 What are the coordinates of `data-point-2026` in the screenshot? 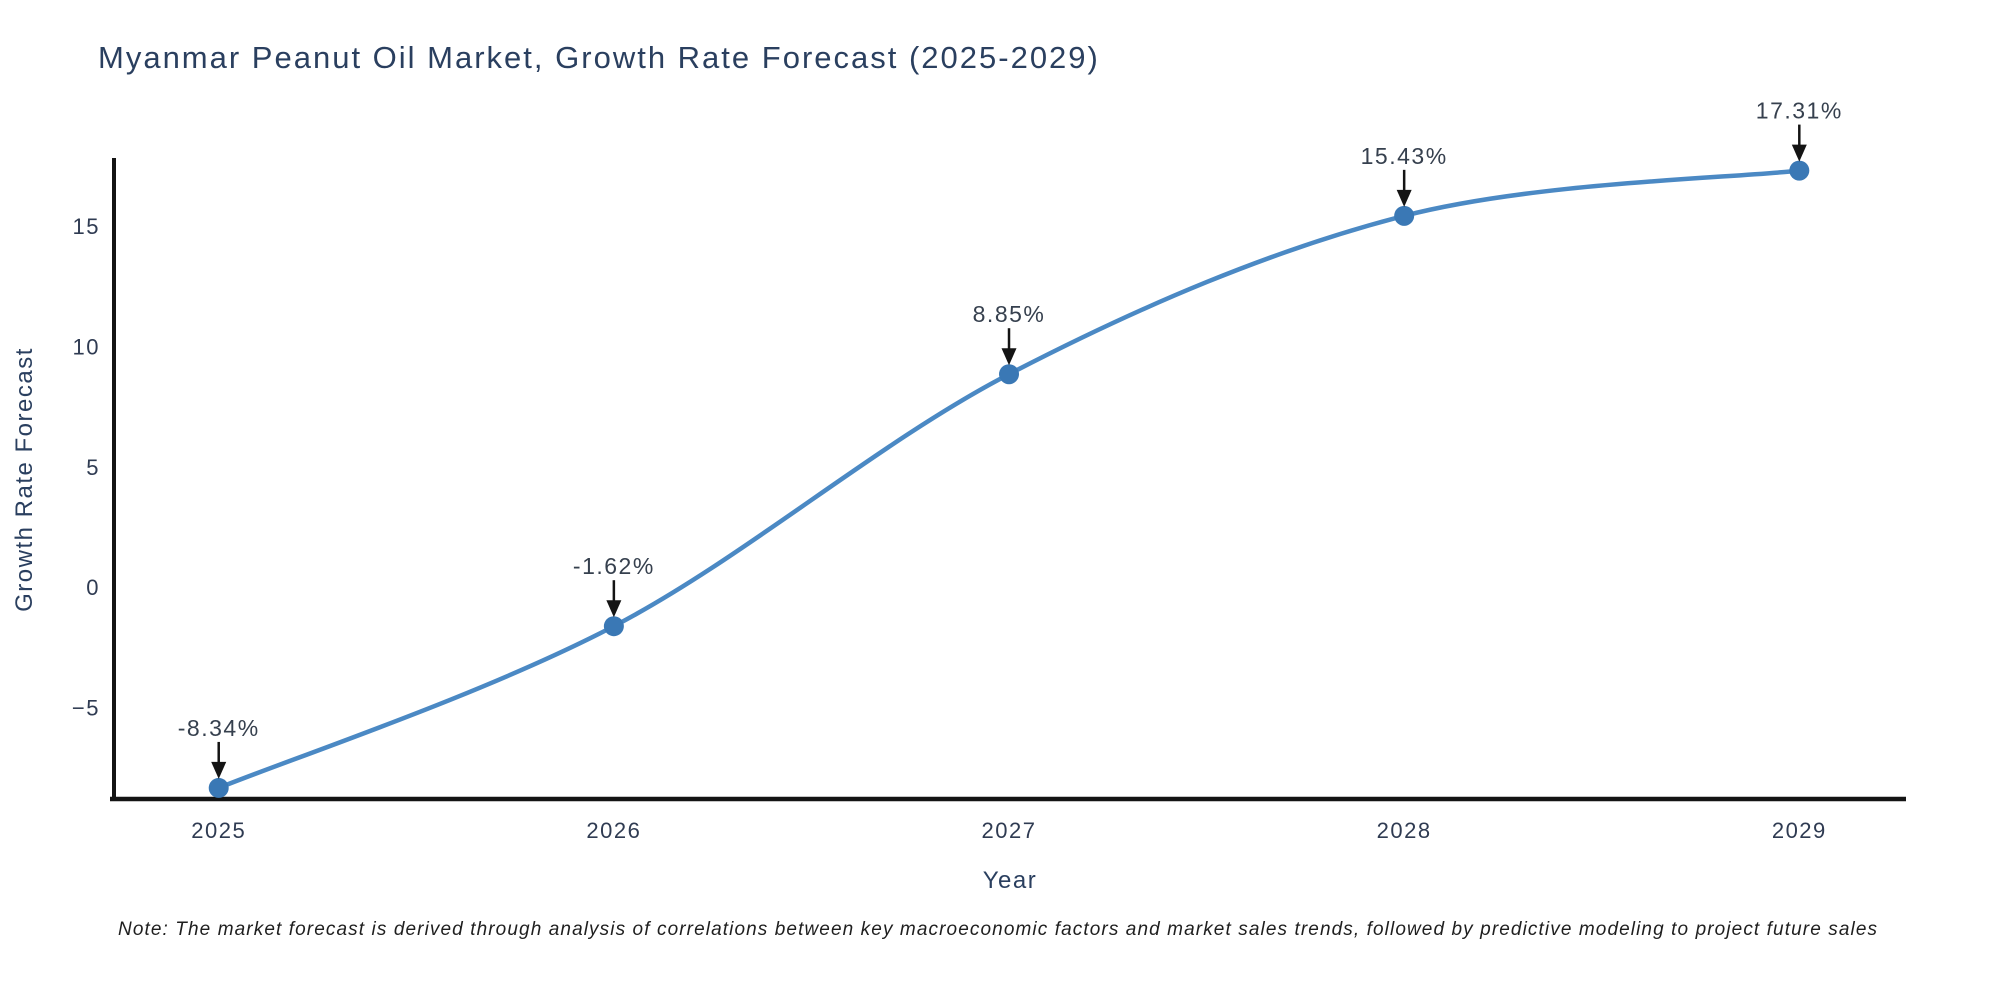 It's located at (613, 626).